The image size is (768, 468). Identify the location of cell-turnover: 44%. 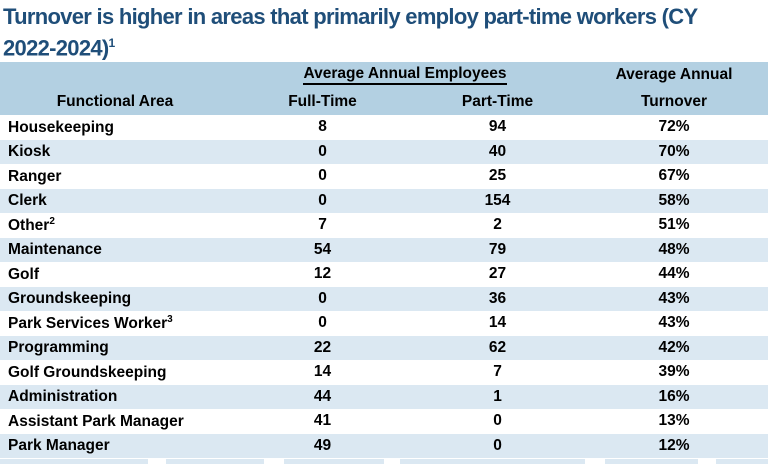
(674, 274).